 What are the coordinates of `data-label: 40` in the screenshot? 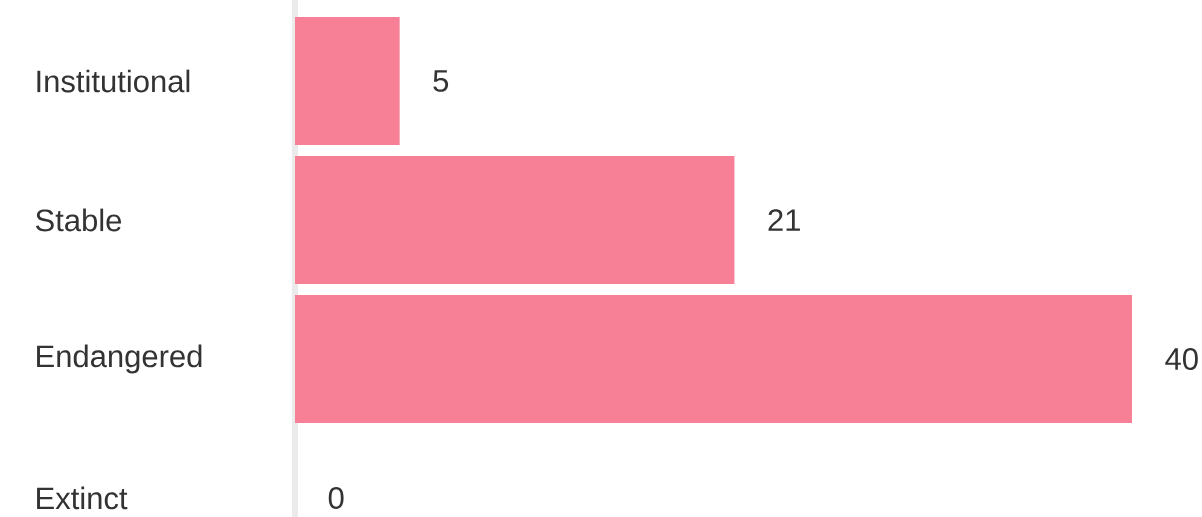 It's located at (1181, 359).